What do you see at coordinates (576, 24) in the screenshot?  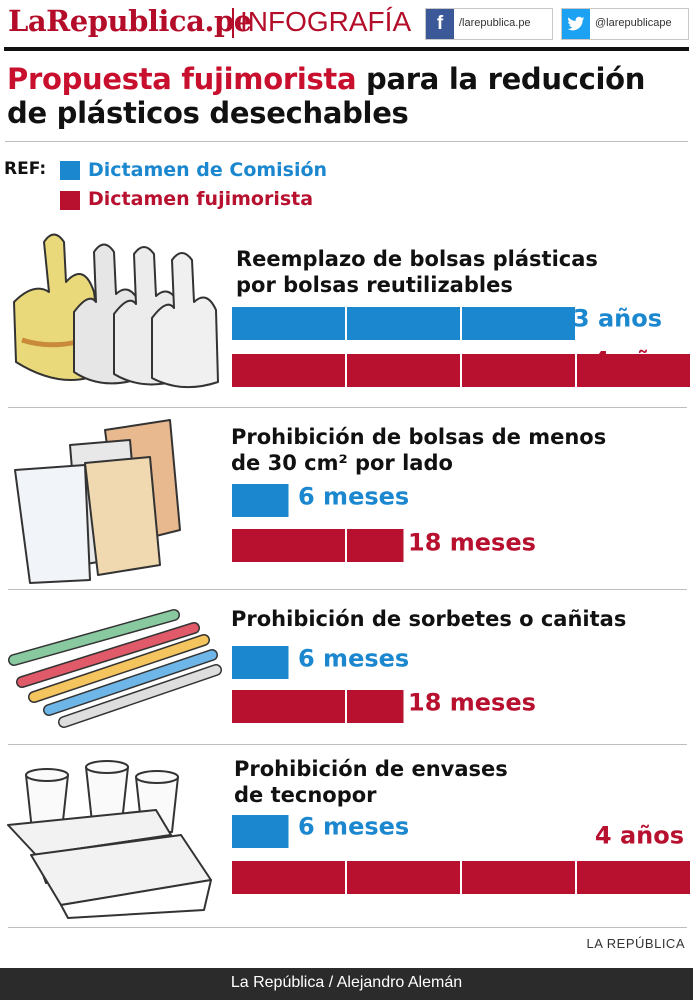 I see `twitter-icon` at bounding box center [576, 24].